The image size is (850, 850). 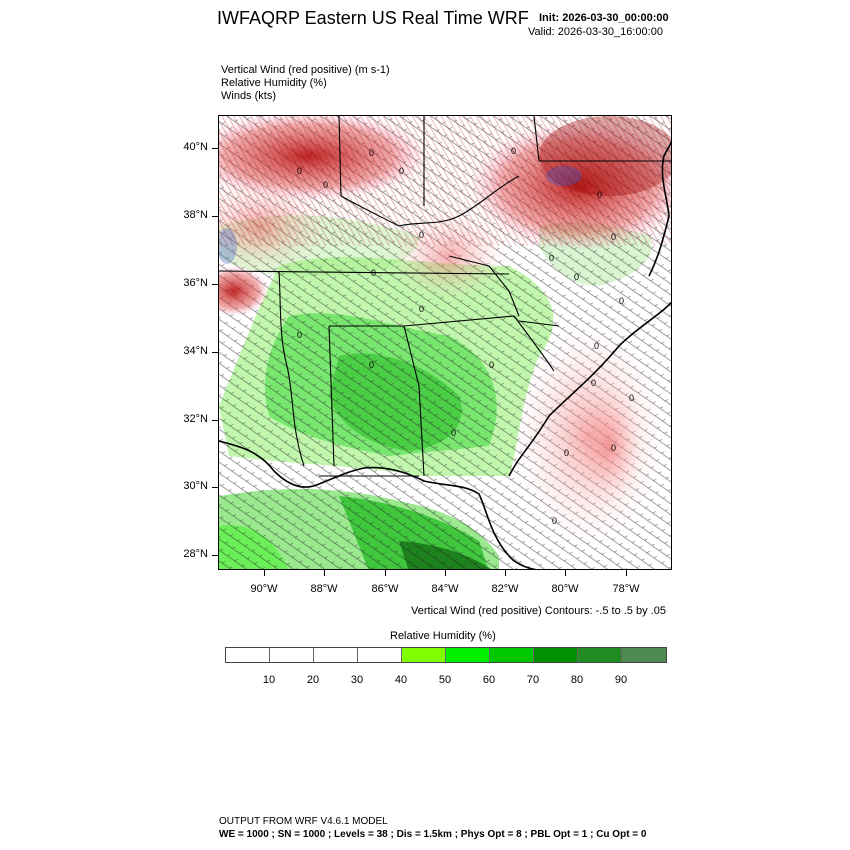 What do you see at coordinates (577, 680) in the screenshot?
I see `colorbar-label: 80` at bounding box center [577, 680].